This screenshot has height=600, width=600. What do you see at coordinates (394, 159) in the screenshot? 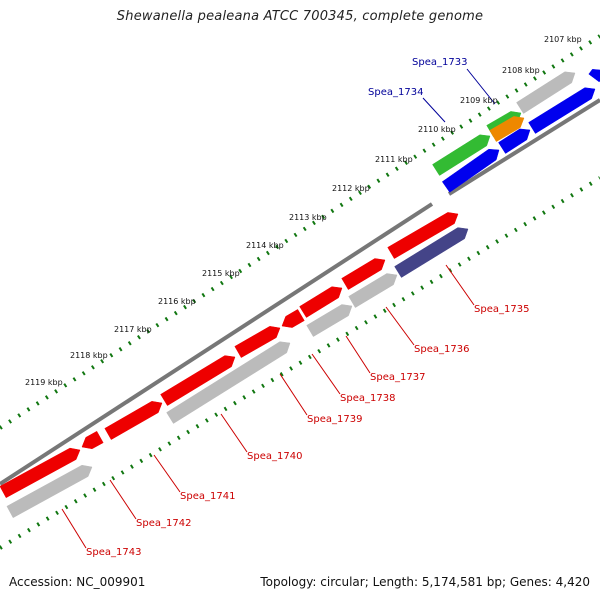
I see `kbp-label: 2111 kbp` at bounding box center [394, 159].